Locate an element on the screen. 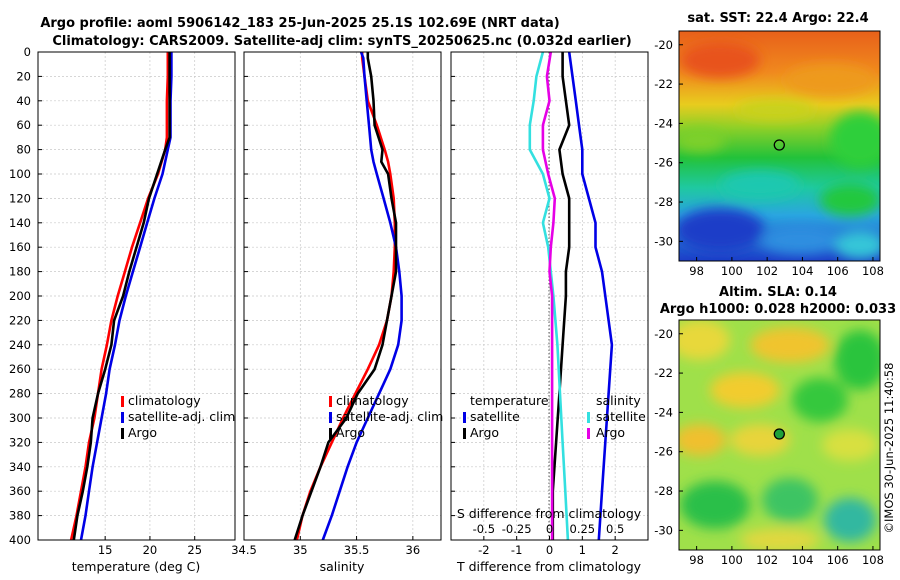  salinity-argo-line is located at coordinates (549, 295).